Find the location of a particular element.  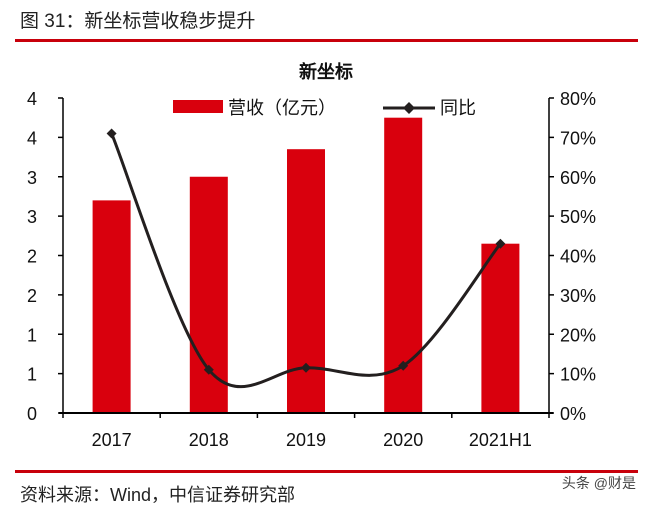

bottom-rule is located at coordinates (326, 471).